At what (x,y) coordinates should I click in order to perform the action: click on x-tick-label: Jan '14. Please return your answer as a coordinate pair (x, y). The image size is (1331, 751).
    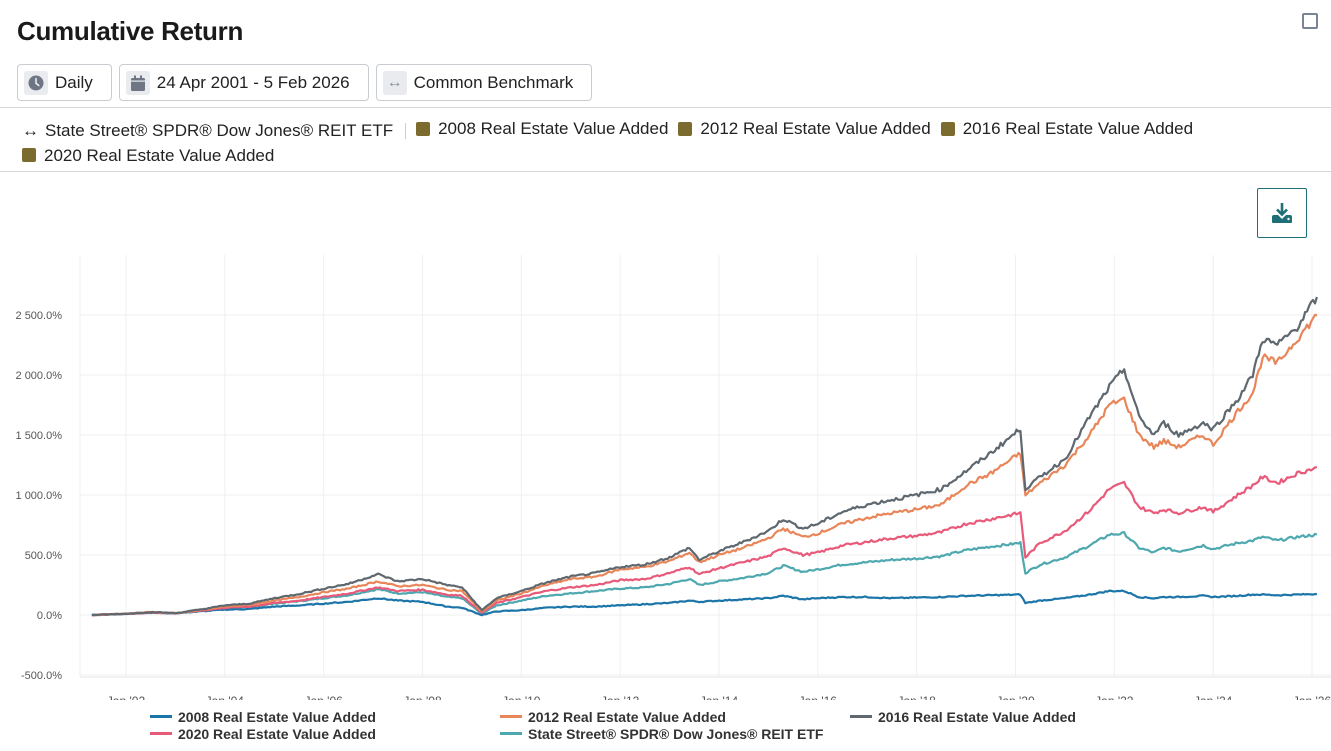
    Looking at the image, I should click on (719, 697).